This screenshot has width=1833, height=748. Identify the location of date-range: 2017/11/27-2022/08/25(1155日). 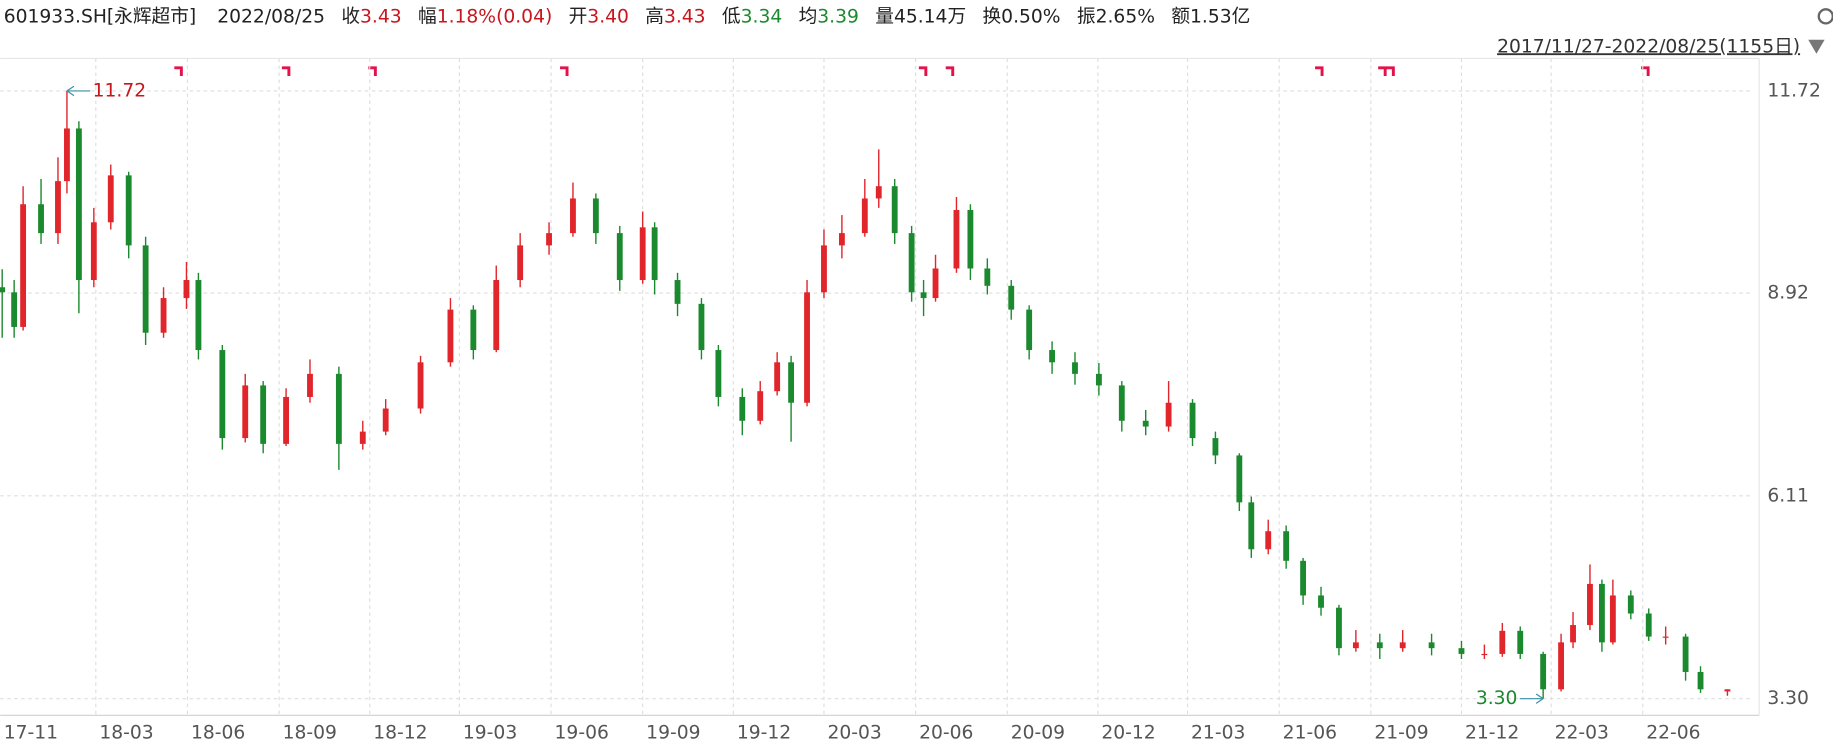
(1648, 46).